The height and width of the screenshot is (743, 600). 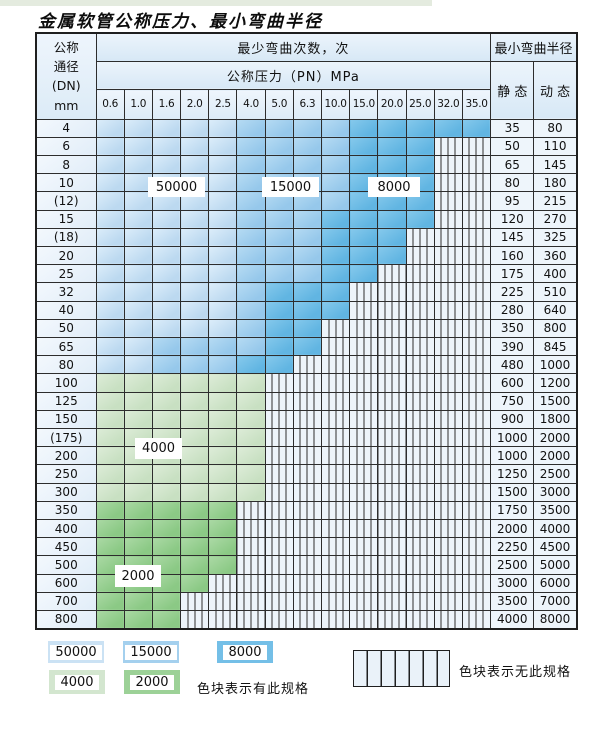 I want to click on static-value-cell: 65, so click(x=512, y=164).